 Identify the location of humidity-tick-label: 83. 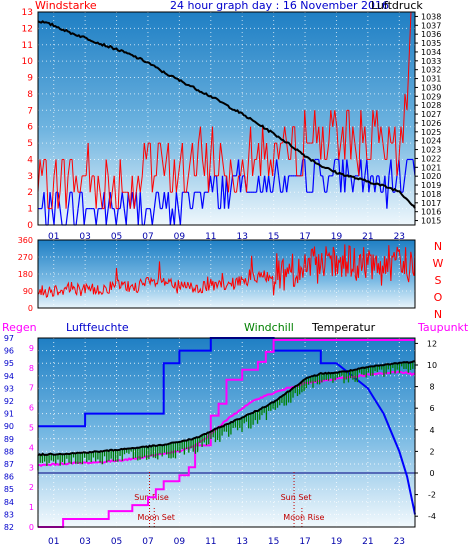
(9, 514).